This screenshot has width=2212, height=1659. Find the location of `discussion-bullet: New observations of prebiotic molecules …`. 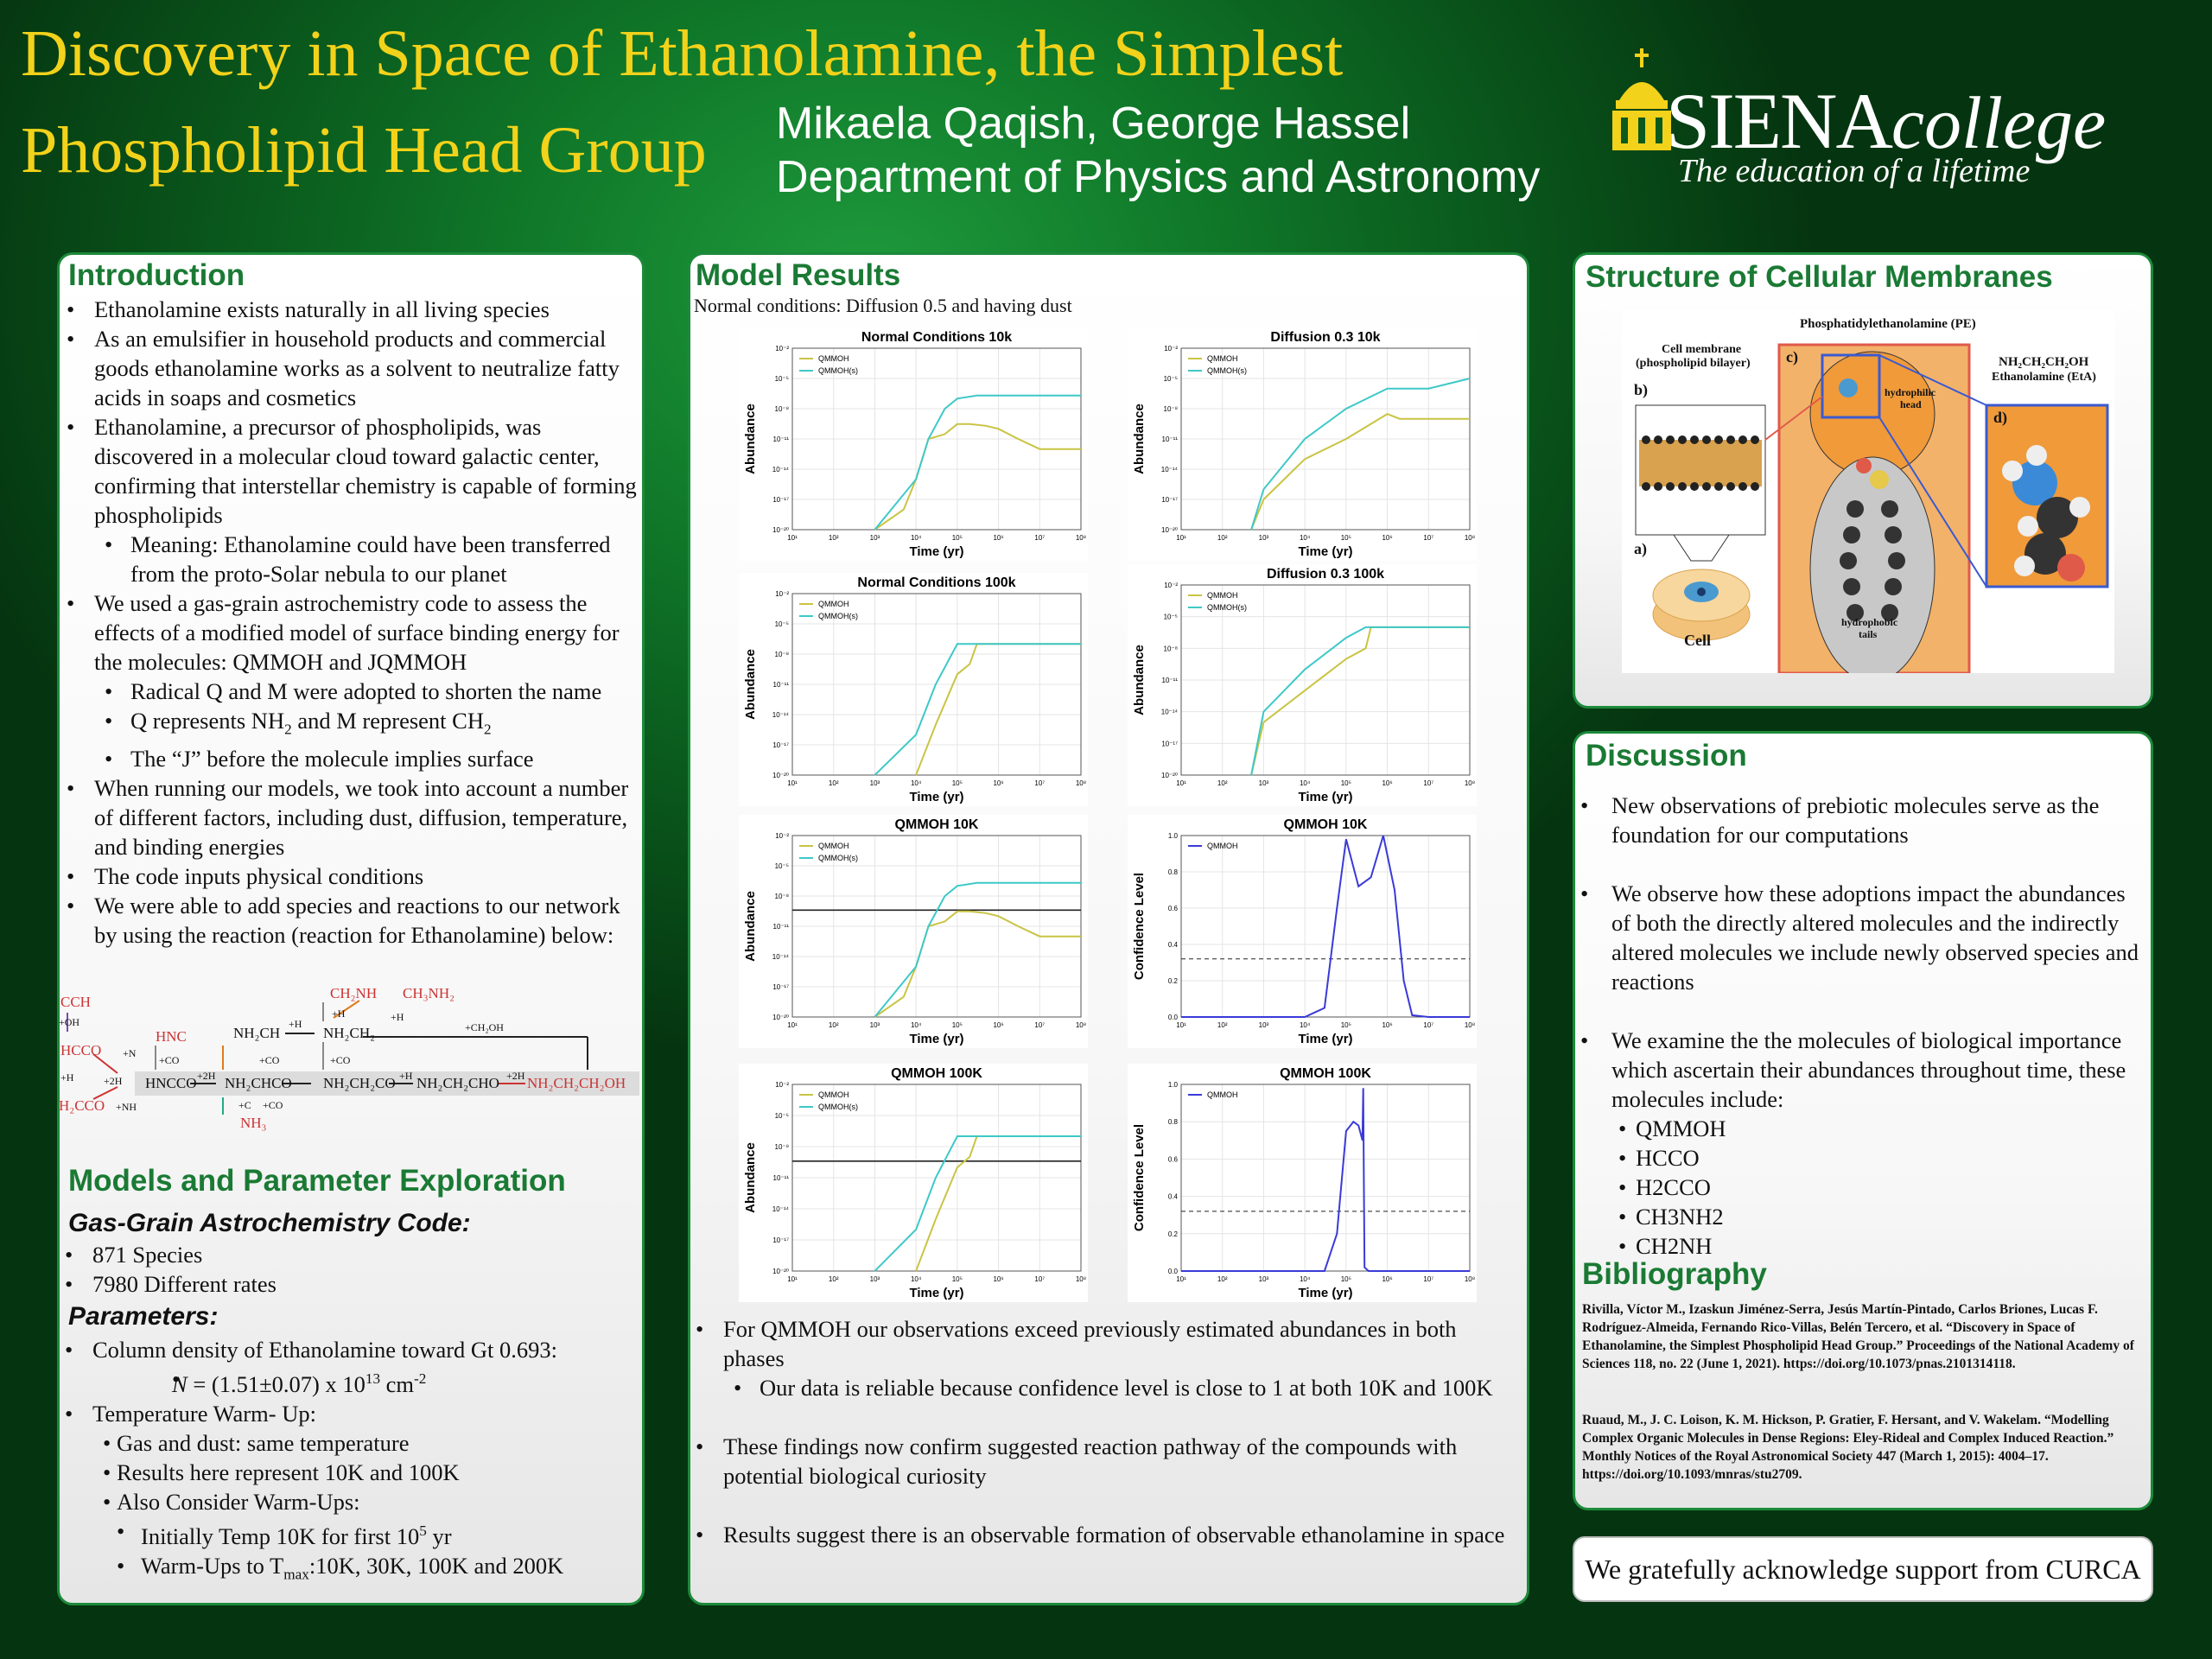

discussion-bullet: New observations of prebiotic molecules … is located at coordinates (1862, 820).